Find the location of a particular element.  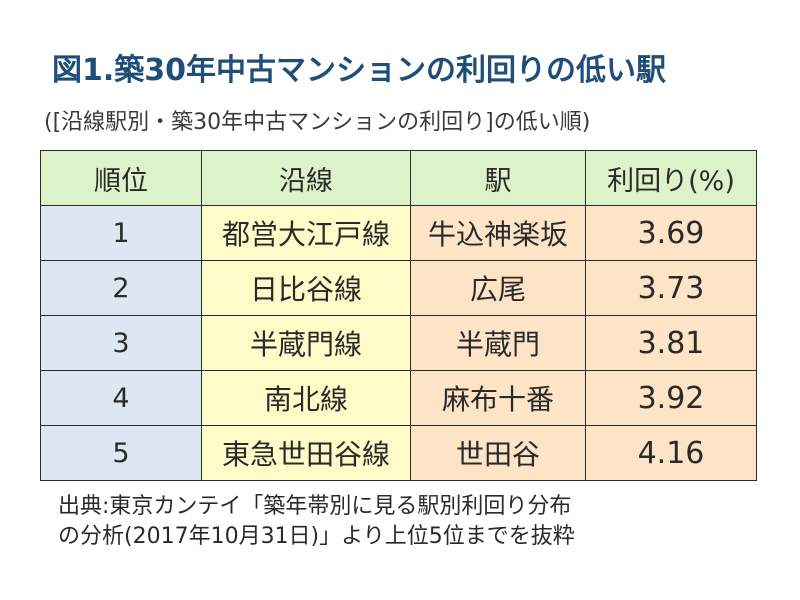

line-cell: 東急世田谷線 is located at coordinates (306, 453).